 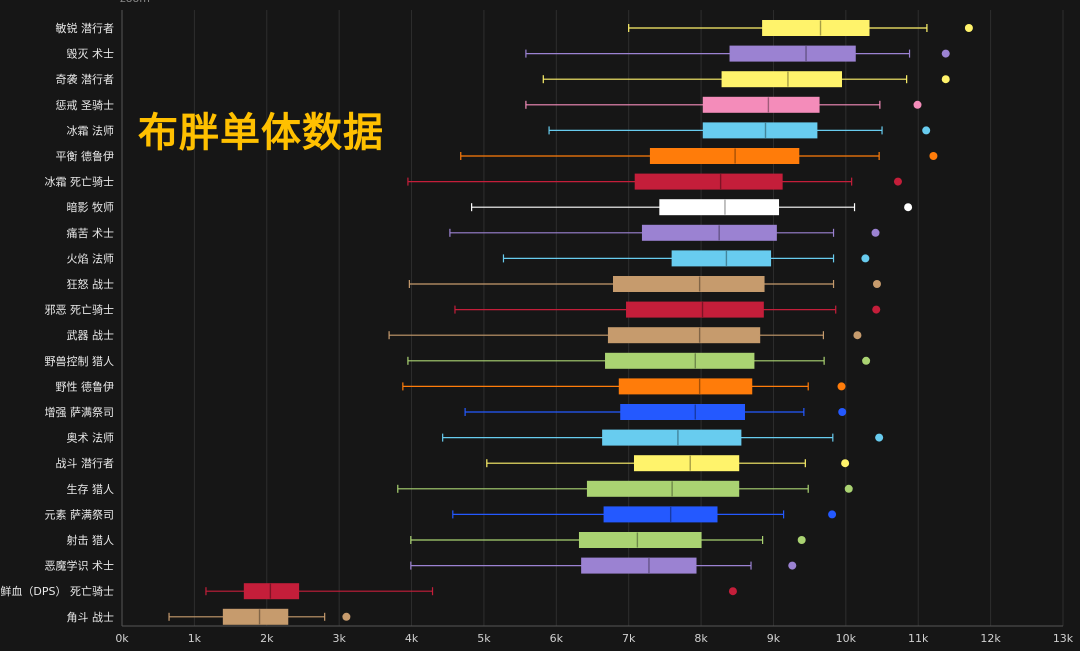 What do you see at coordinates (91, 233) in the screenshot?
I see `category-label: 痛苦 术士` at bounding box center [91, 233].